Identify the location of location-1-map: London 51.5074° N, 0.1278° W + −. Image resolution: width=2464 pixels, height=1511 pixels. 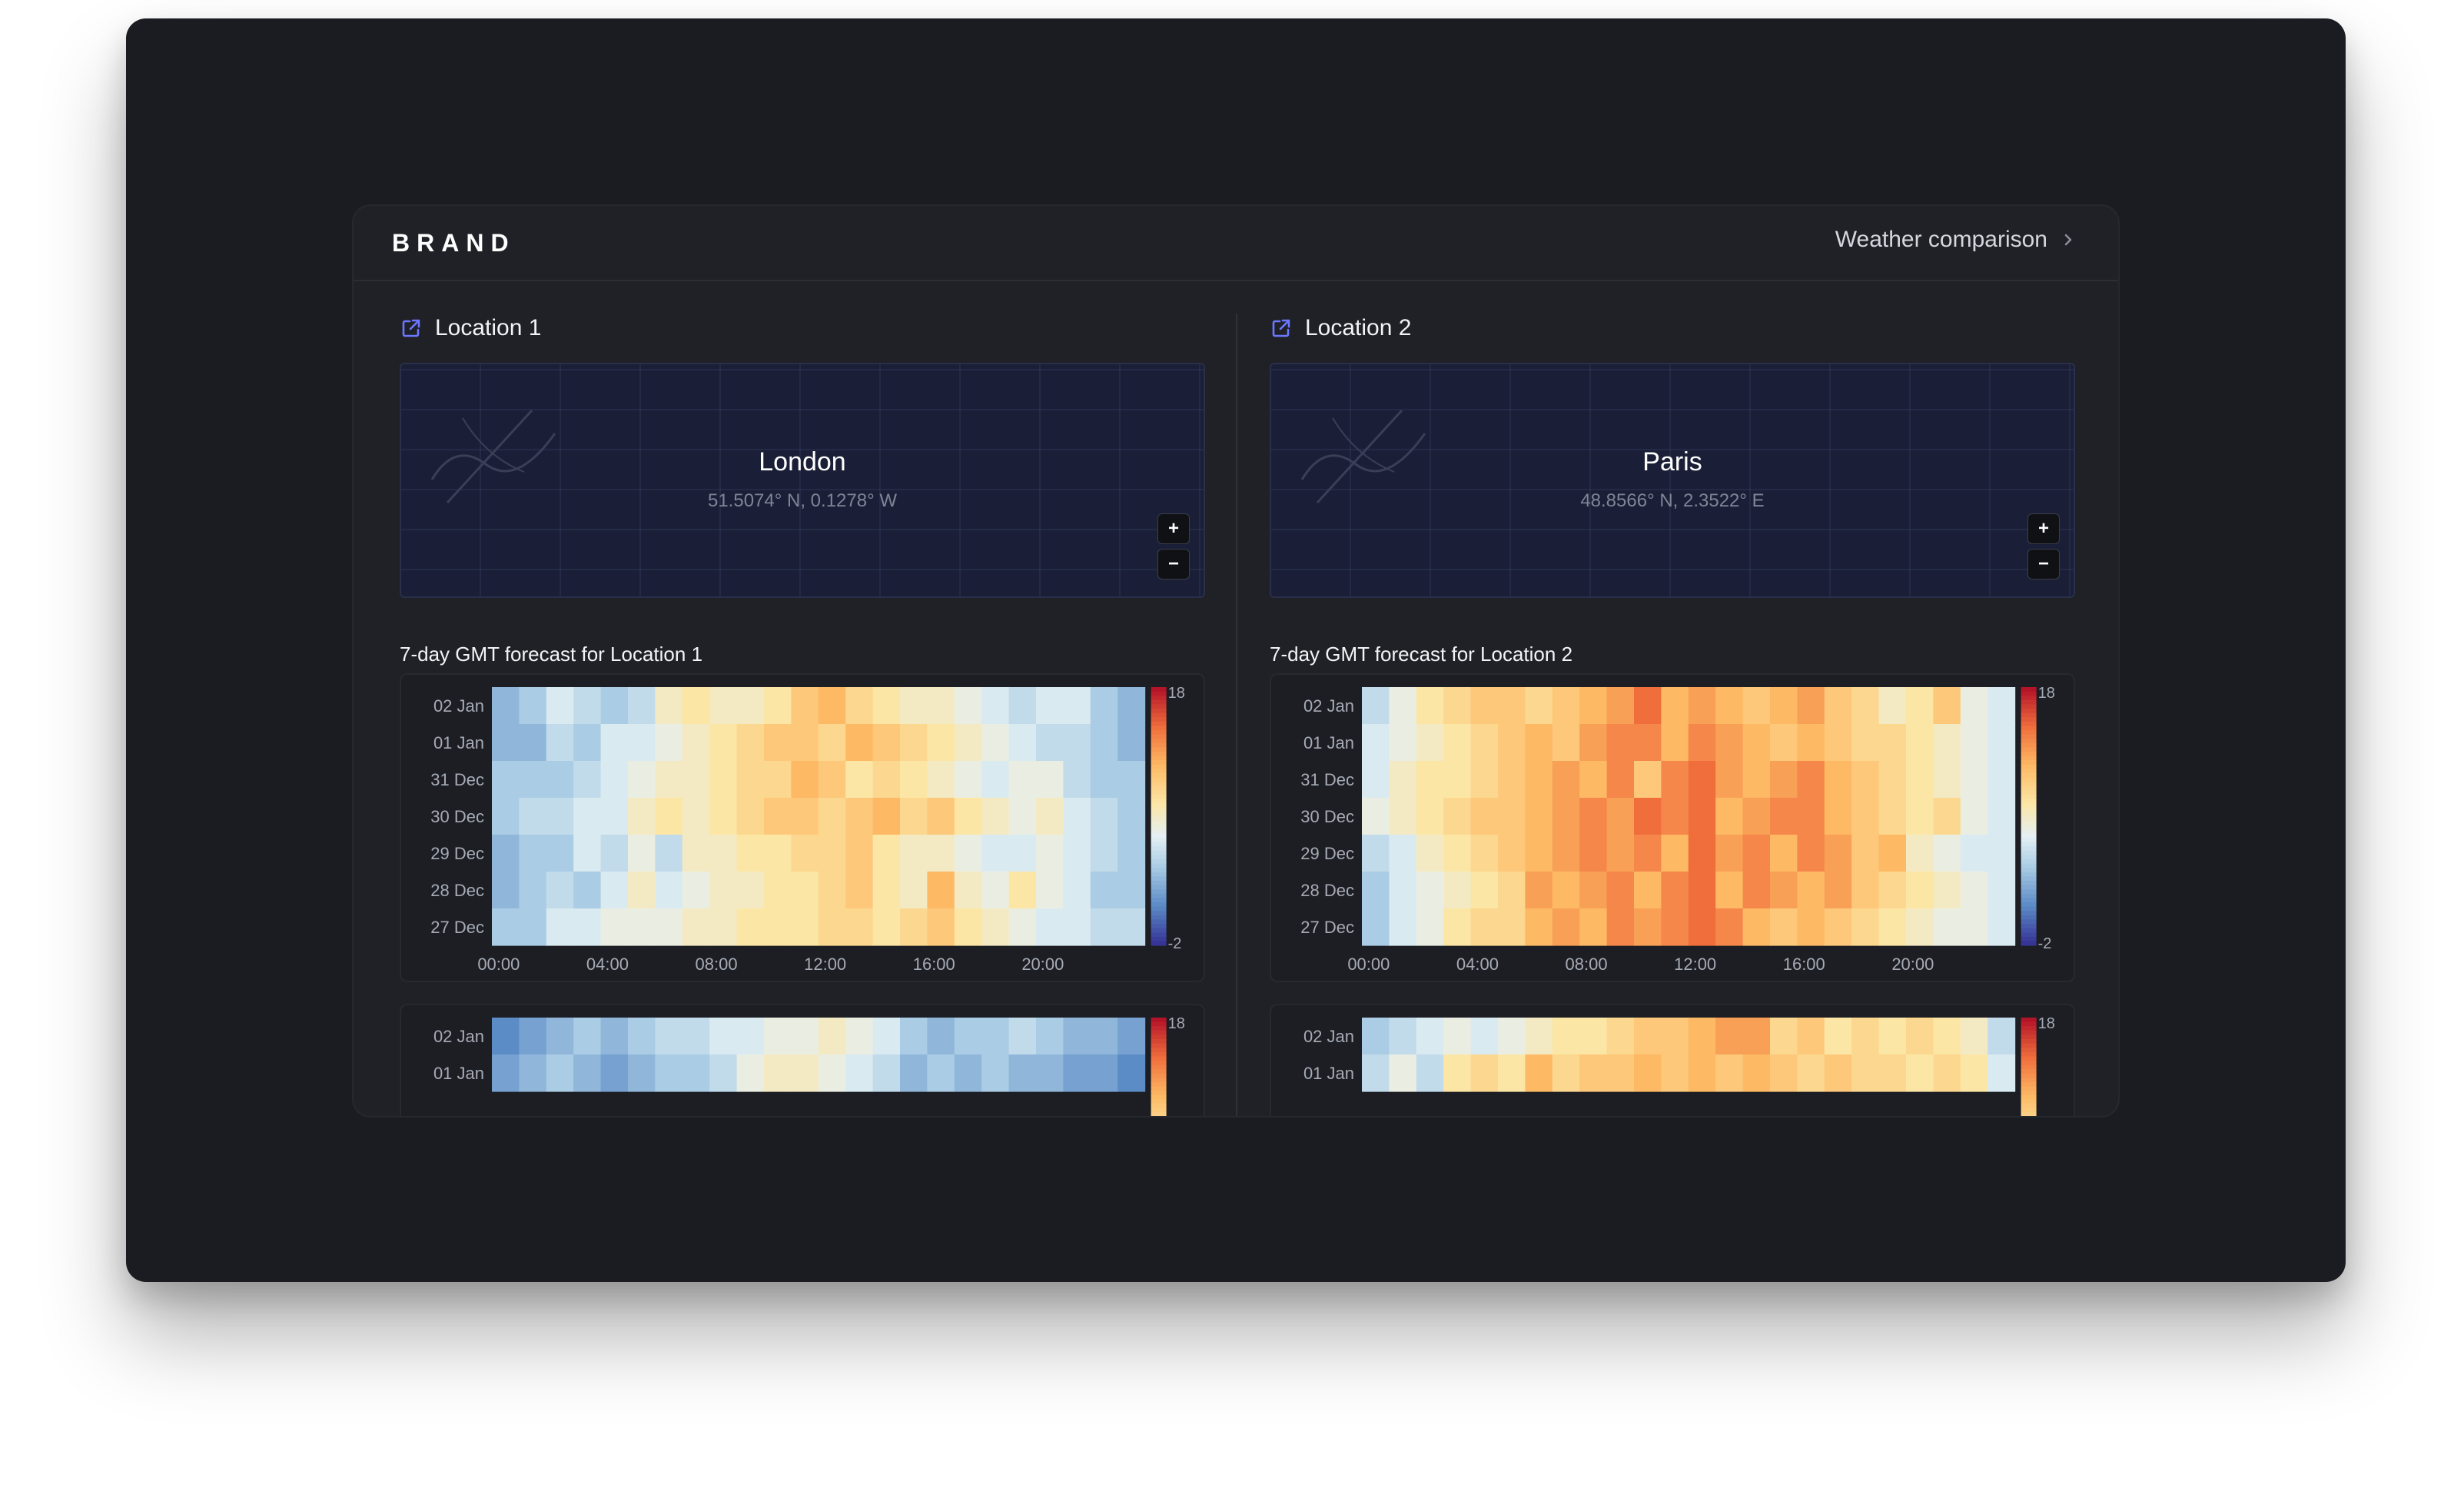
(802, 480).